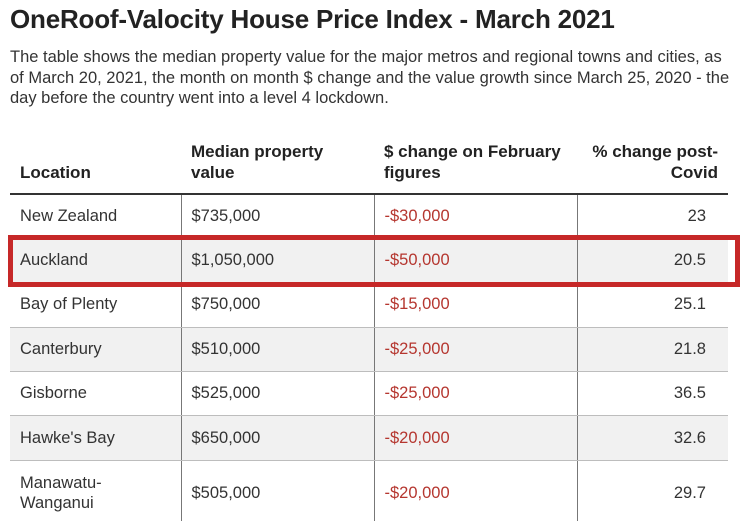  Describe the element at coordinates (277, 438) in the screenshot. I see `cell-median-value: $650,000` at that location.